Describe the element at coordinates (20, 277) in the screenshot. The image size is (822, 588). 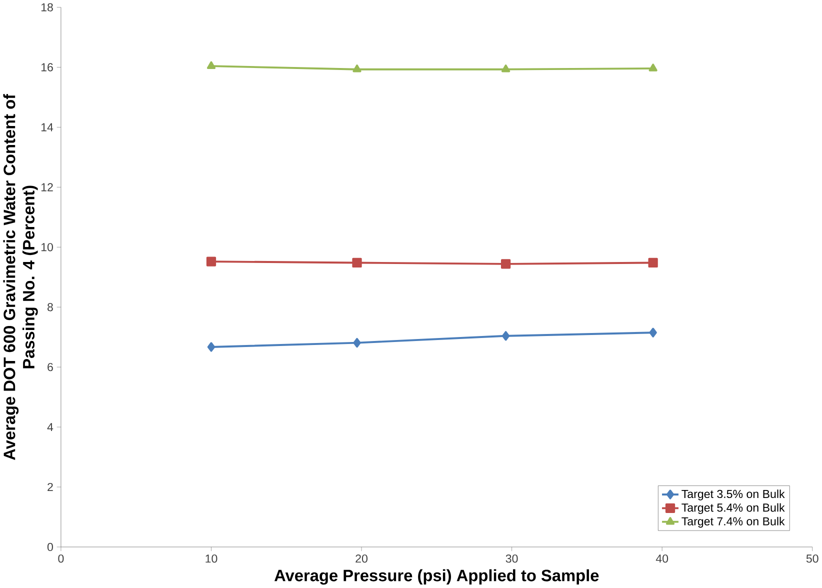
I see `y-axis-title: Average DOT 600 Gravimetric Water Content of Passing No. 4 (Percent)` at that location.